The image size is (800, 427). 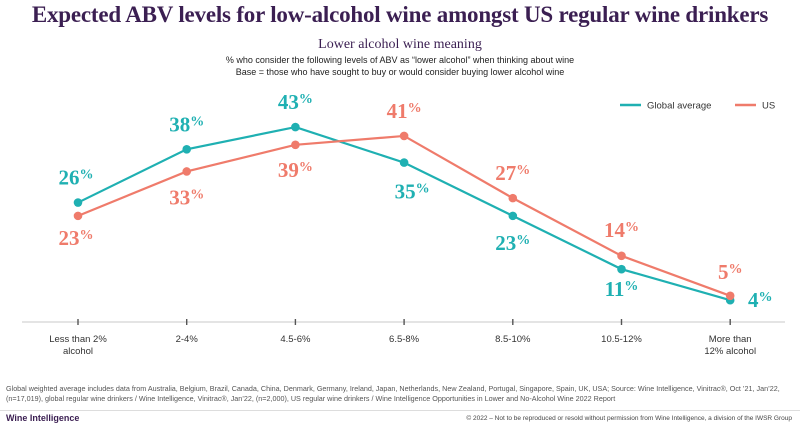 I want to click on x-tick-label: 12% alcohol, so click(x=730, y=351).